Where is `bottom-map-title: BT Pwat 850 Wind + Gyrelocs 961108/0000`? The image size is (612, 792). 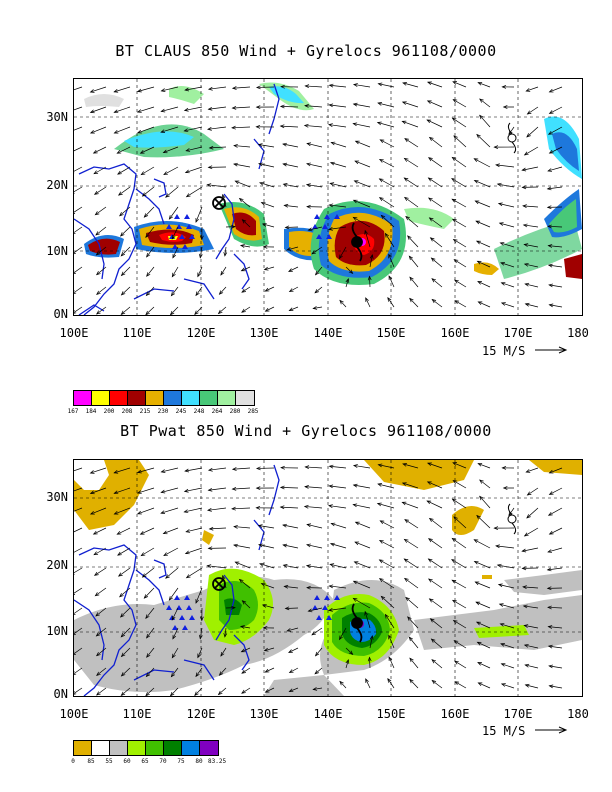
bottom-map-title: BT Pwat 850 Wind + Gyrelocs 961108/0000 is located at coordinates (306, 431).